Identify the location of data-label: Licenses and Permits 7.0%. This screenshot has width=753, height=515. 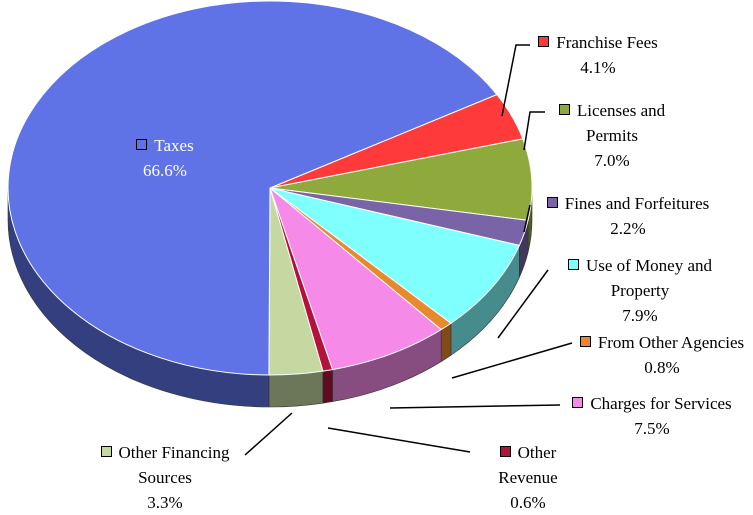
(612, 135).